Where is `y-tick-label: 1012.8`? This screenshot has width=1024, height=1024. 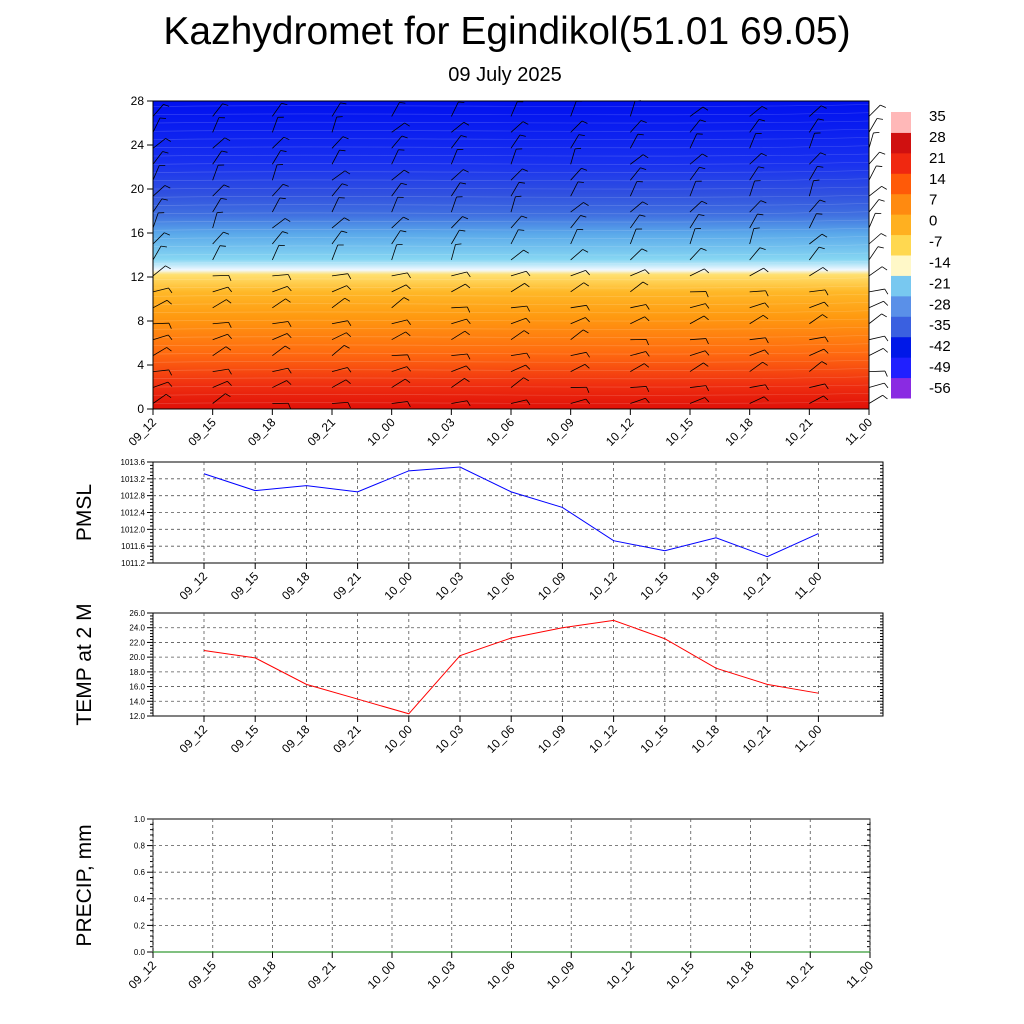 y-tick-label: 1012.8 is located at coordinates (133, 496).